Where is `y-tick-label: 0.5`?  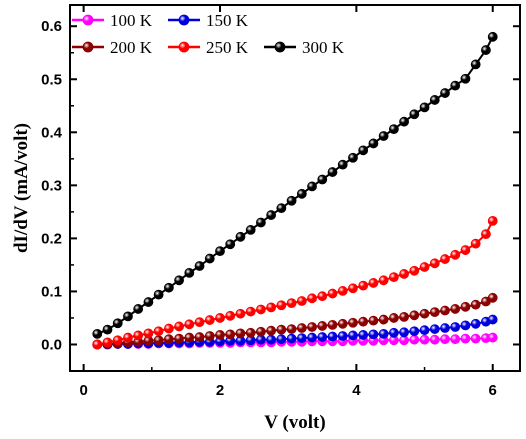 y-tick-label: 0.5 is located at coordinates (51, 79).